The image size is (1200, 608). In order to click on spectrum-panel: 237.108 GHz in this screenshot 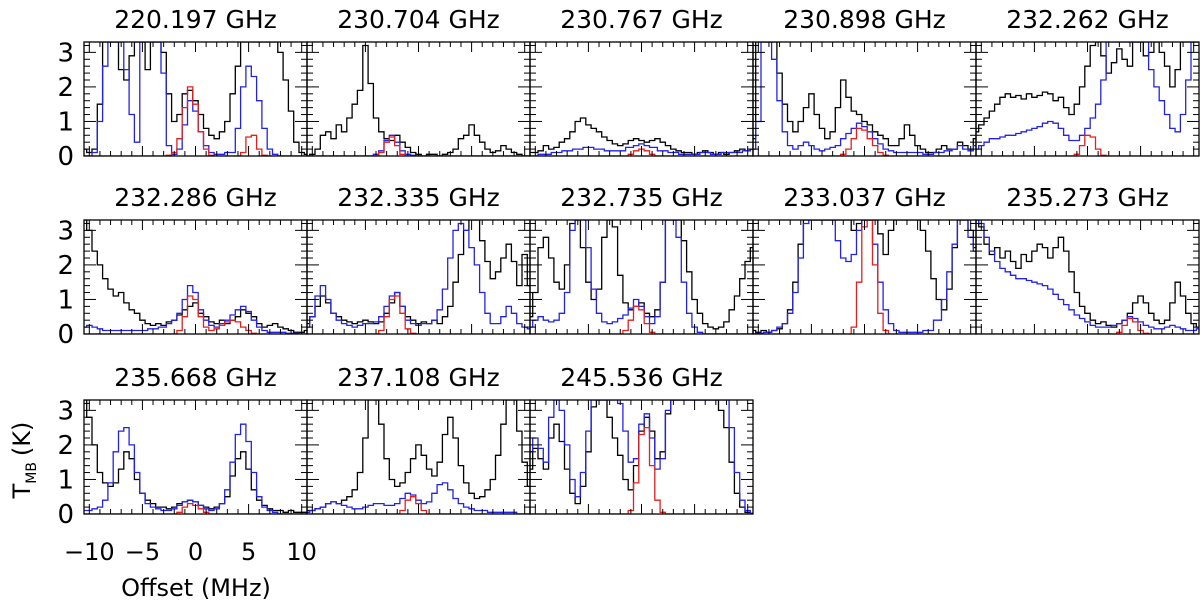, I will do `click(418, 439)`.